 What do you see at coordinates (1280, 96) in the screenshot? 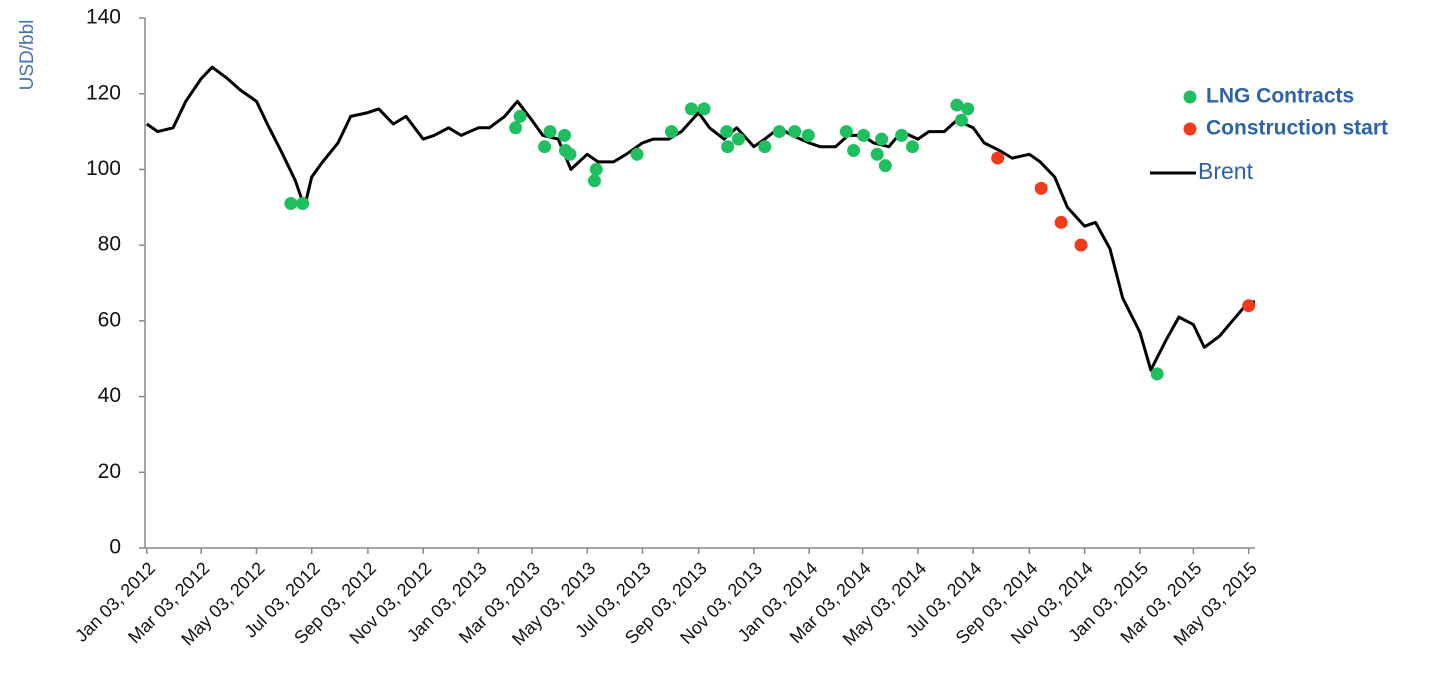
I see `legend-label: LNG Contracts` at bounding box center [1280, 96].